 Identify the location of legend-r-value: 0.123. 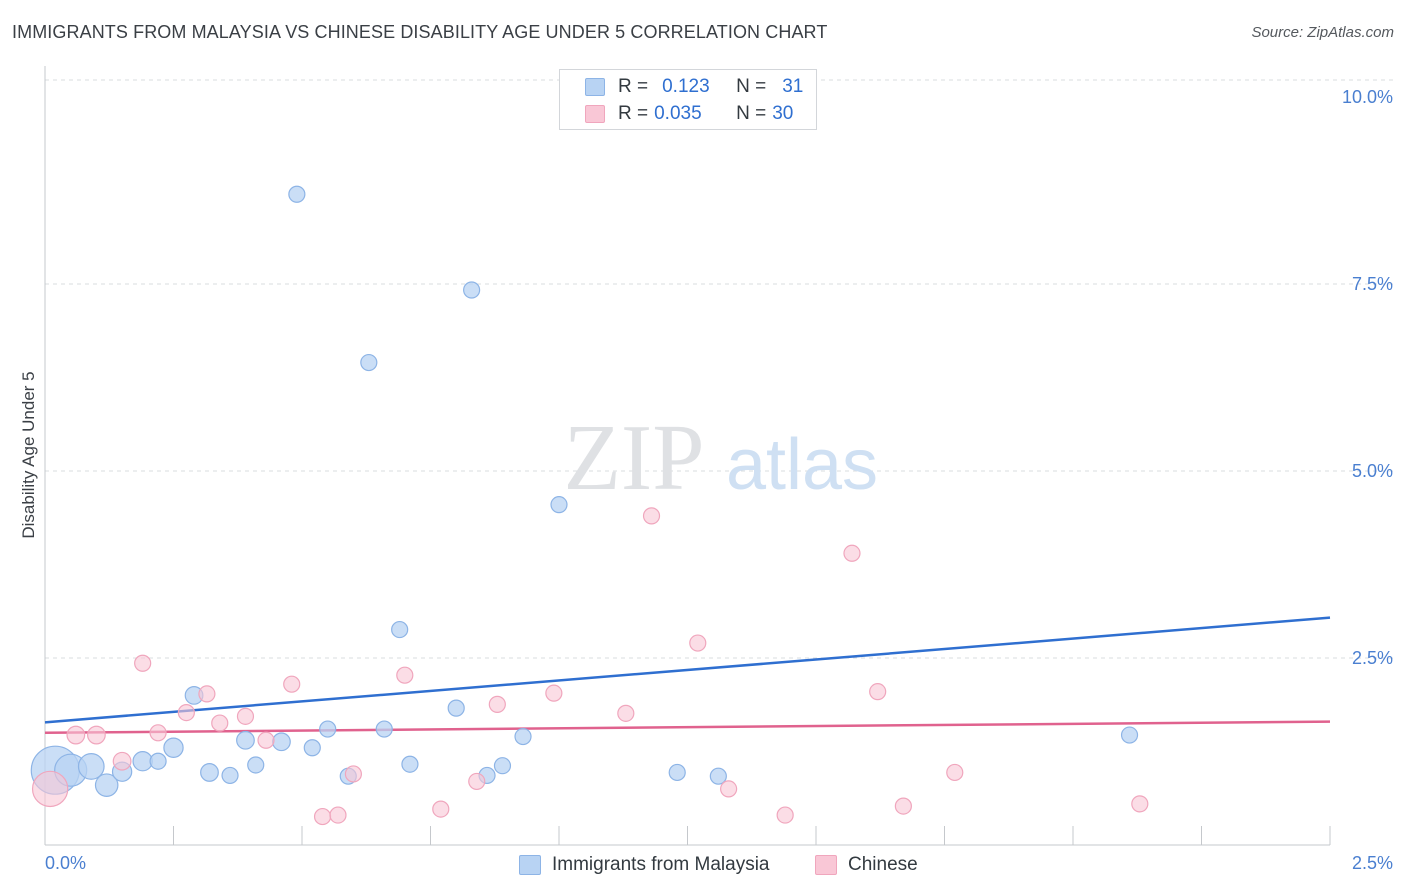
(686, 86).